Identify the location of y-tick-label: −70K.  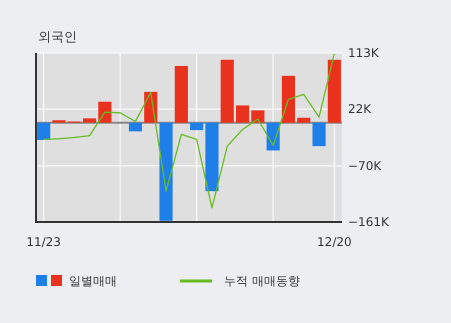
(365, 165).